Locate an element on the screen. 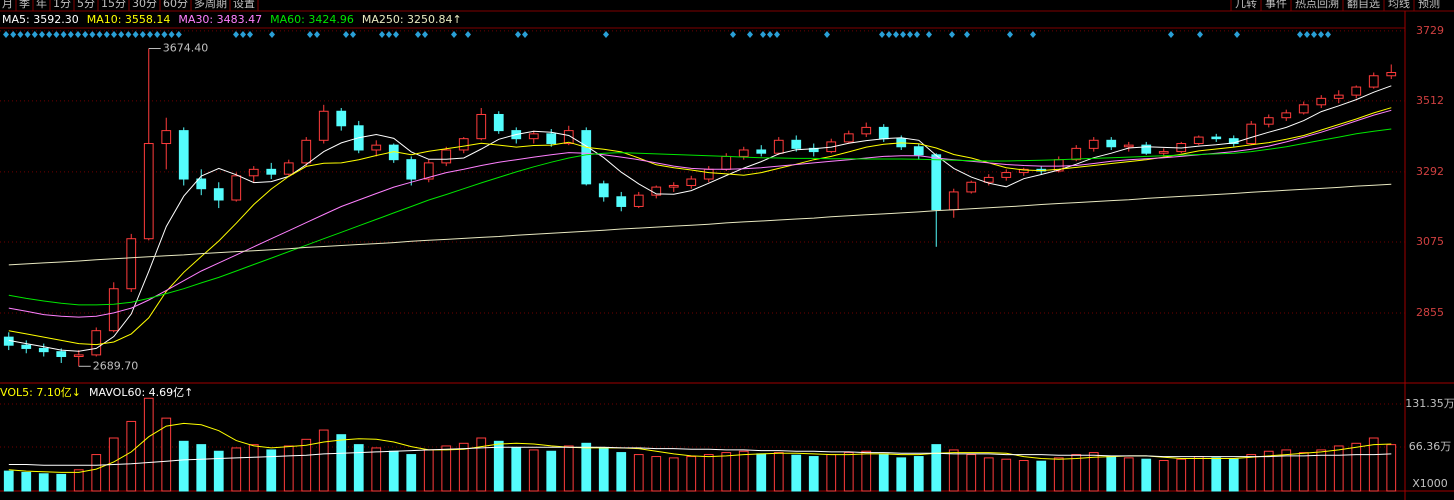  y-tick-label: 66.36万 is located at coordinates (1430, 446).